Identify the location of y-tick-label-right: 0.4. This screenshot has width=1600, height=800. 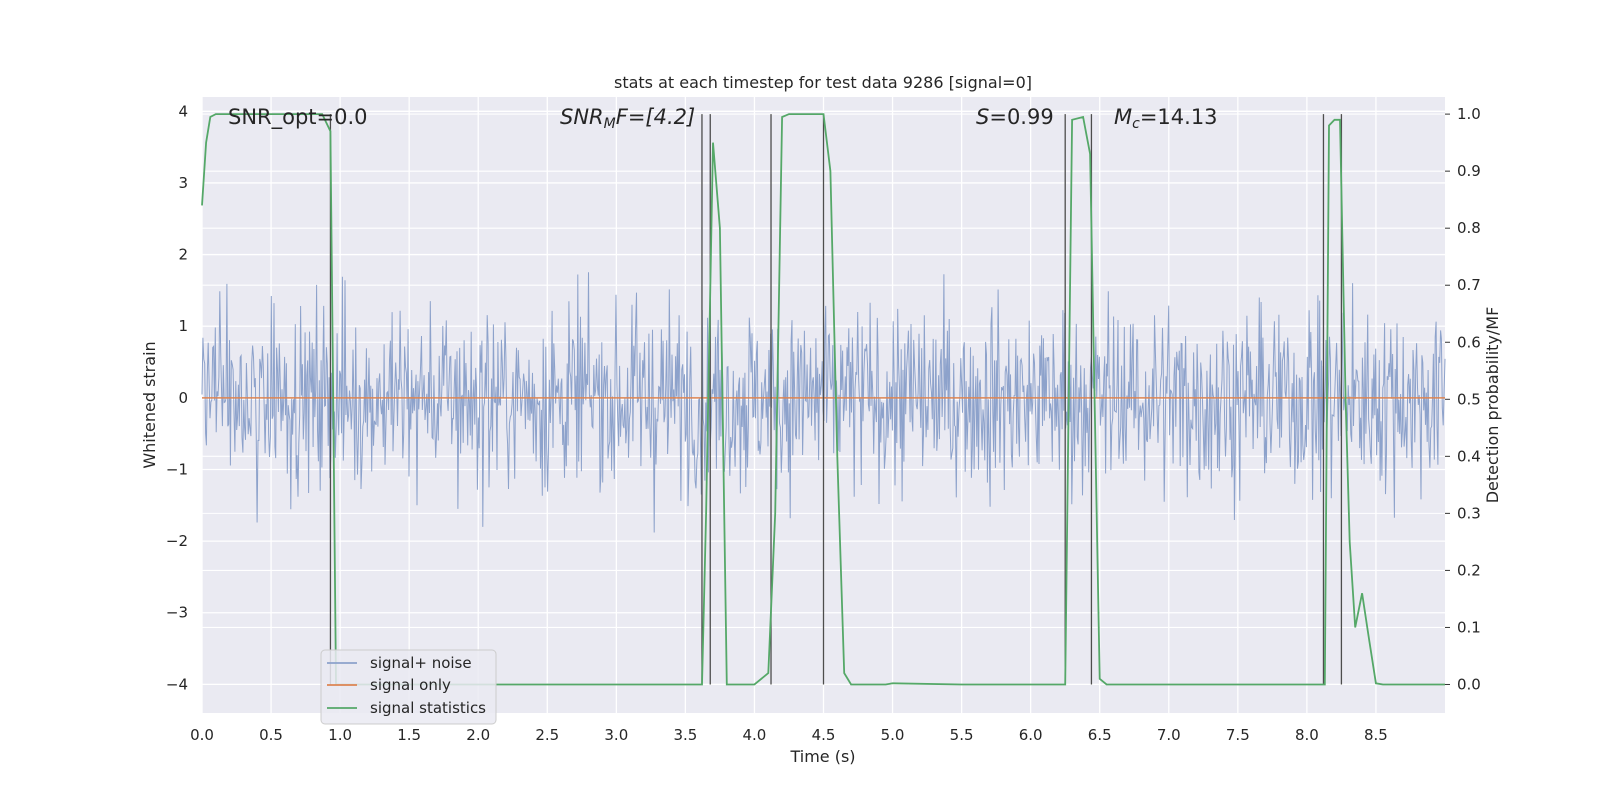
(1469, 456).